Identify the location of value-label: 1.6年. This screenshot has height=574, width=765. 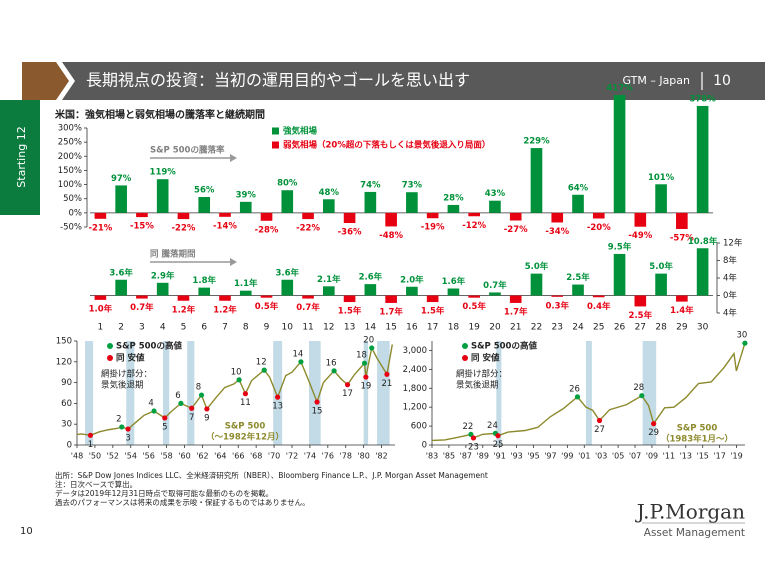
(454, 281).